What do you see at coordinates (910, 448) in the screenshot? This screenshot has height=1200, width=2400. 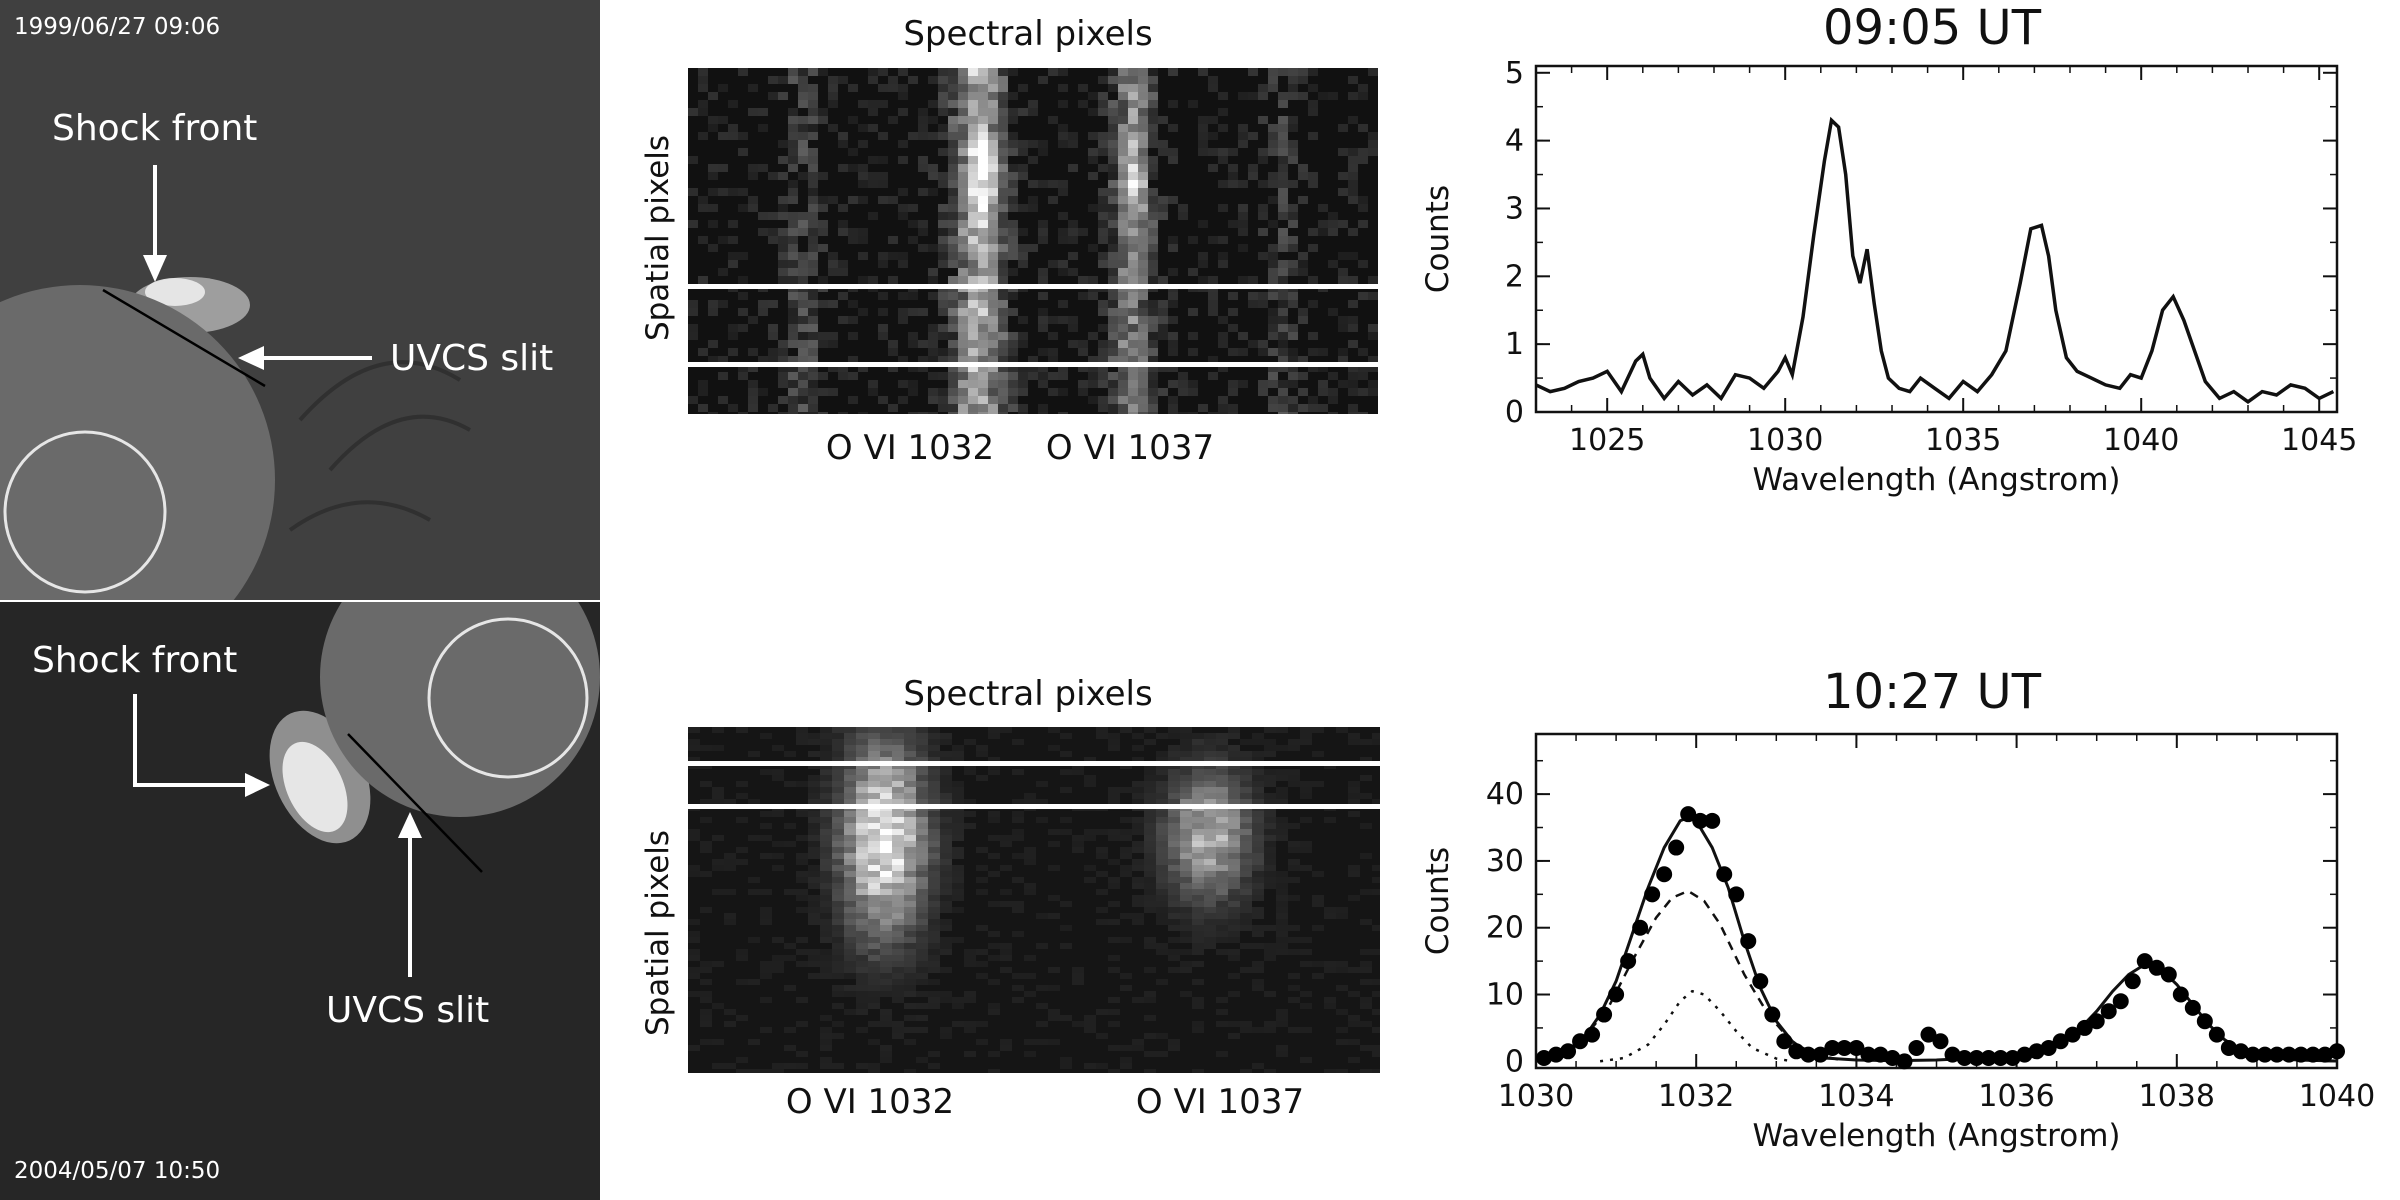 I see `line-label-ovi-1032: O VI 1032` at bounding box center [910, 448].